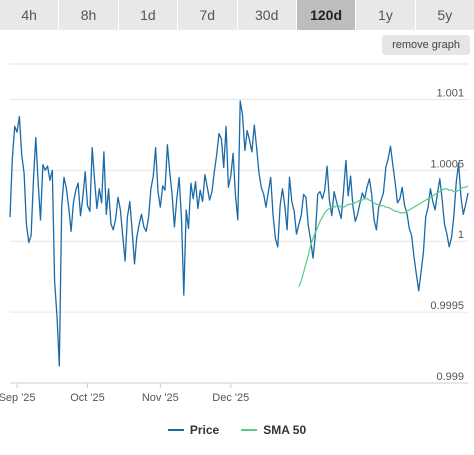  Describe the element at coordinates (208, 15) in the screenshot. I see `tab-7d: 7d` at that location.